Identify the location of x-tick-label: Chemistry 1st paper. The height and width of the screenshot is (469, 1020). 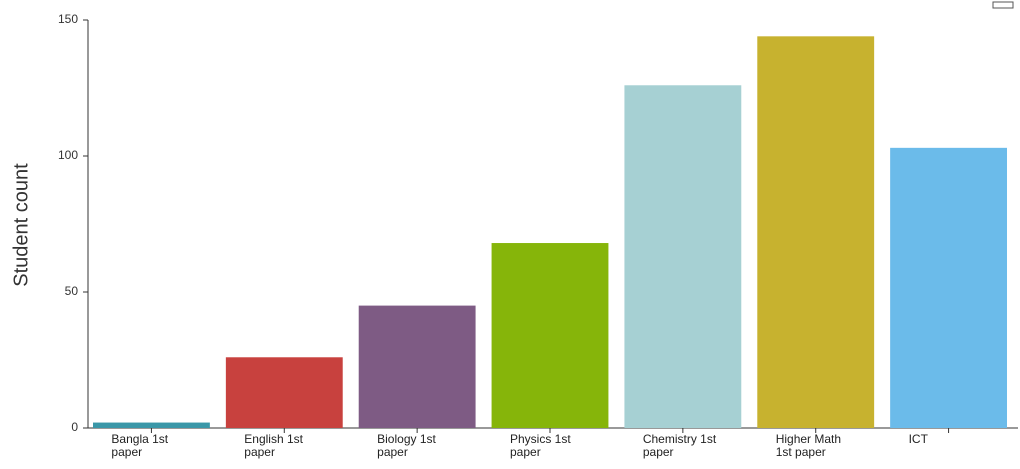
(679, 445).